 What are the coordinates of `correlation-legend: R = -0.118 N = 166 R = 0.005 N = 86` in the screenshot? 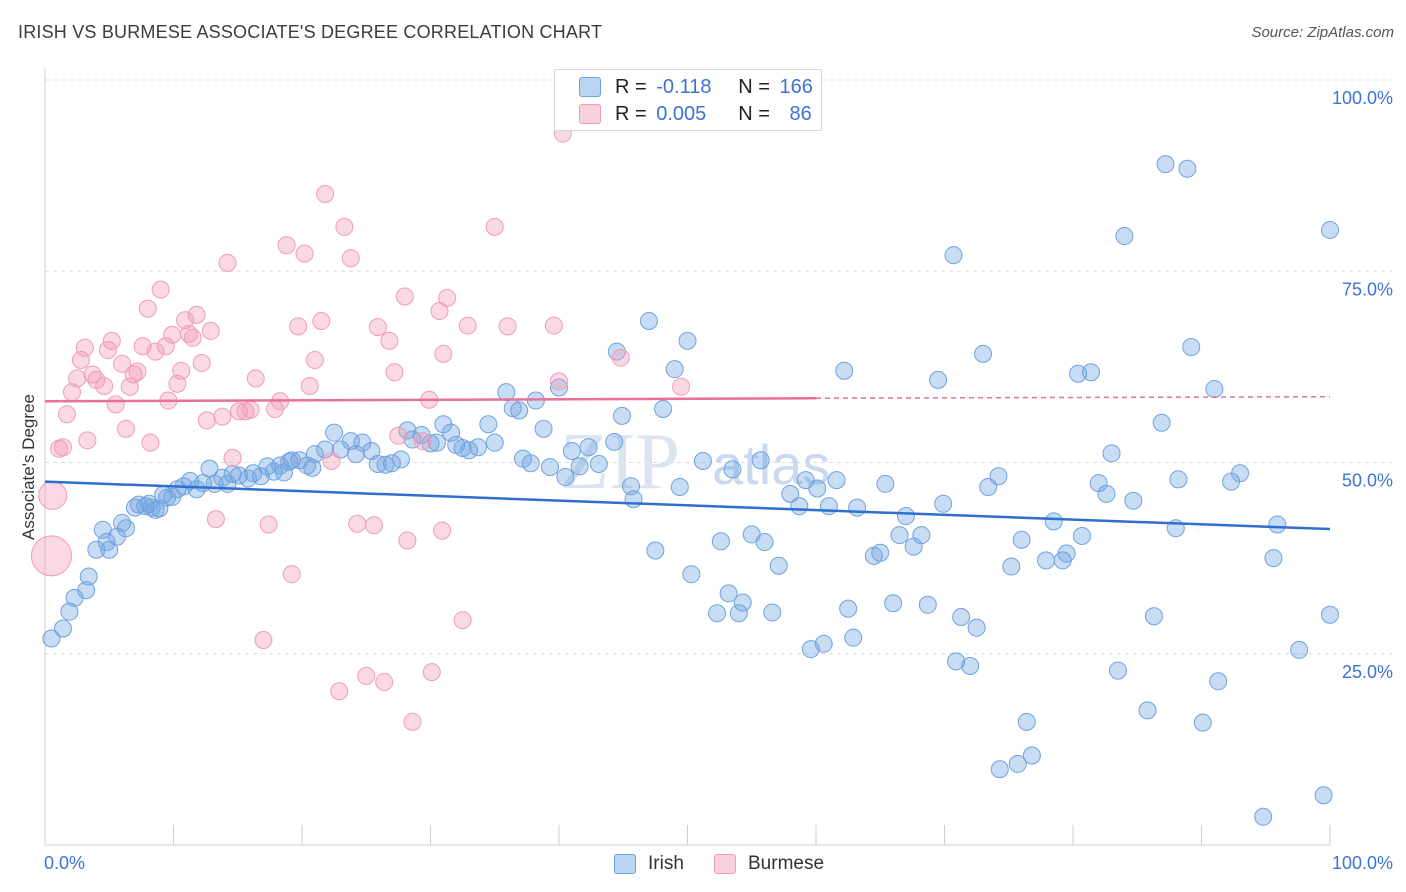 It's located at (688, 100).